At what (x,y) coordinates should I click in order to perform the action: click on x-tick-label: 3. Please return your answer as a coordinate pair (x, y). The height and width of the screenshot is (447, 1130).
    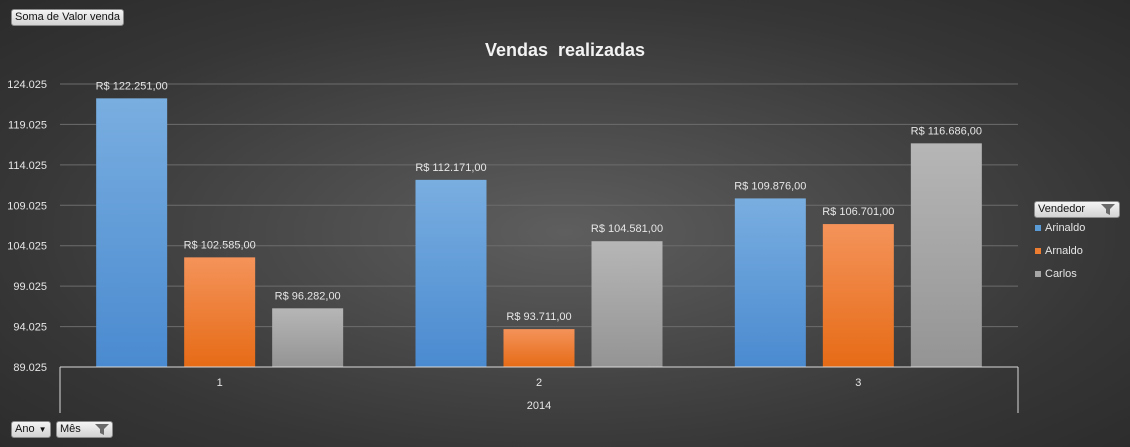
    Looking at the image, I should click on (858, 383).